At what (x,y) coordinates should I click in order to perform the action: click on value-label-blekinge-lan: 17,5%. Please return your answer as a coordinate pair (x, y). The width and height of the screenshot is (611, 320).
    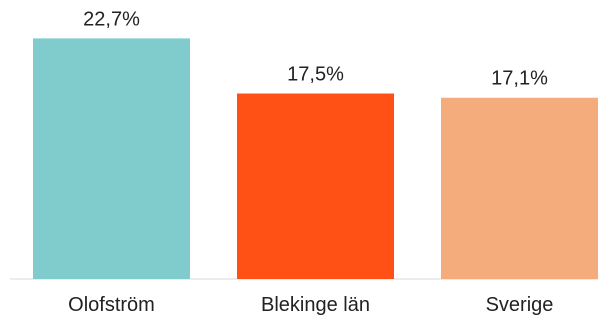
    Looking at the image, I should click on (315, 75).